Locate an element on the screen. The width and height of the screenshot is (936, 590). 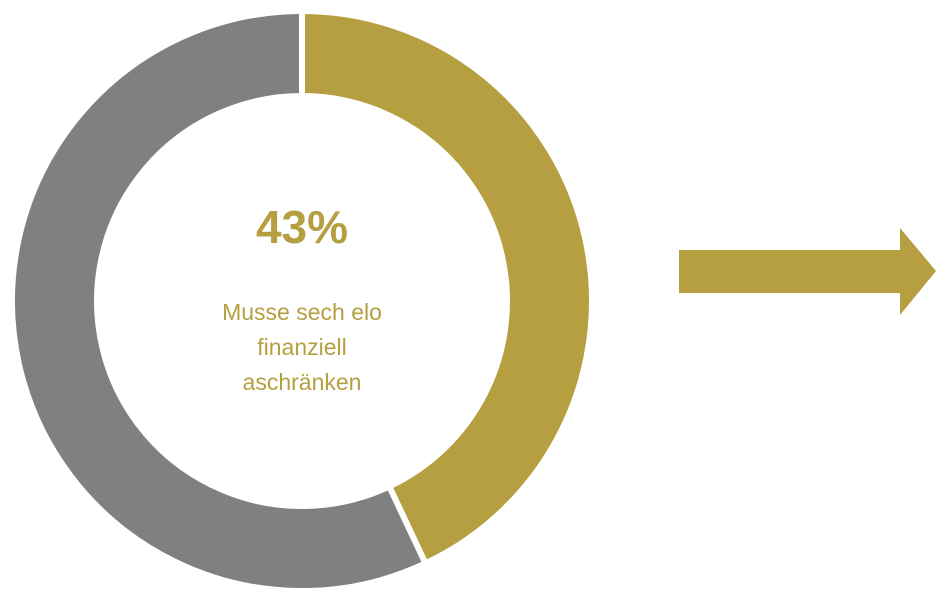
category-label: Musse sech elo finanziell aschränken is located at coordinates (302, 347).